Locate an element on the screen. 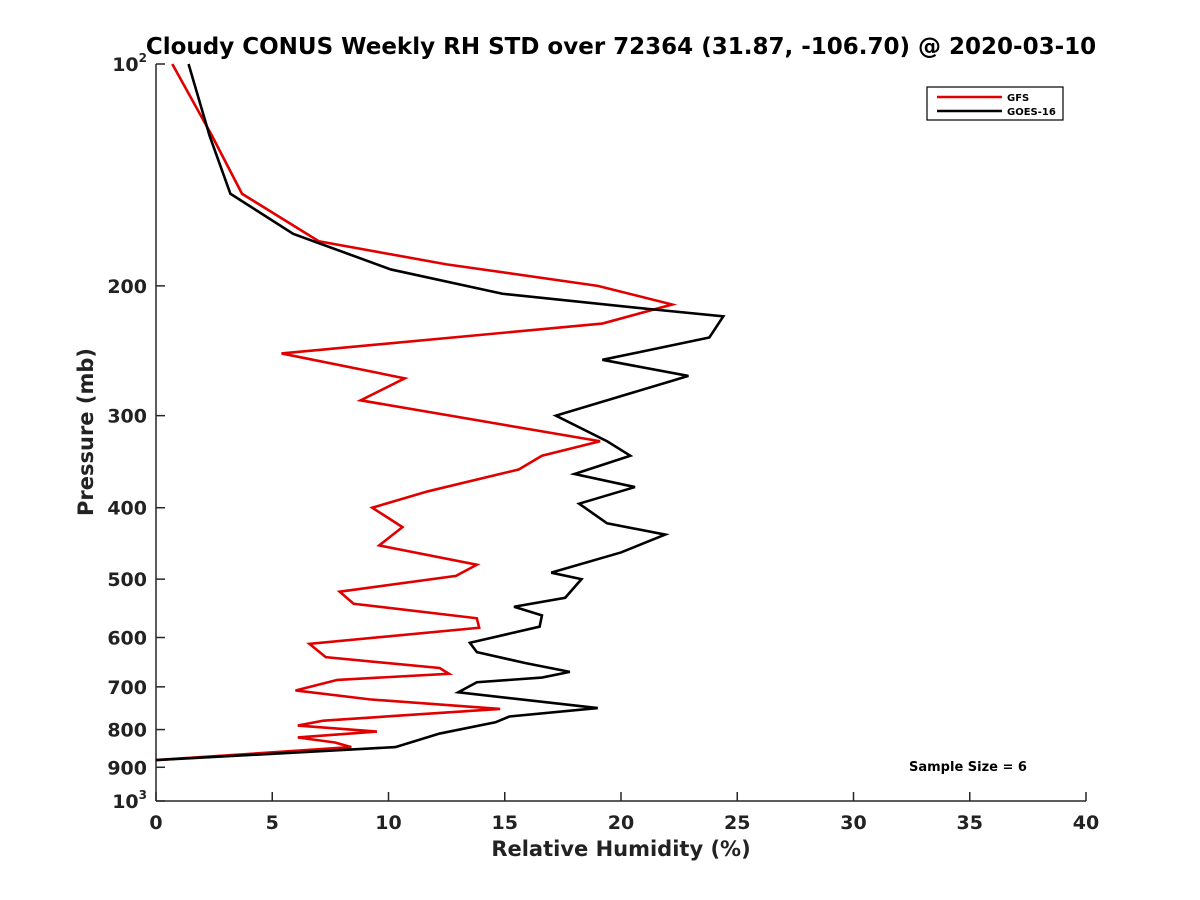  x-tick-label: 35 is located at coordinates (970, 823).